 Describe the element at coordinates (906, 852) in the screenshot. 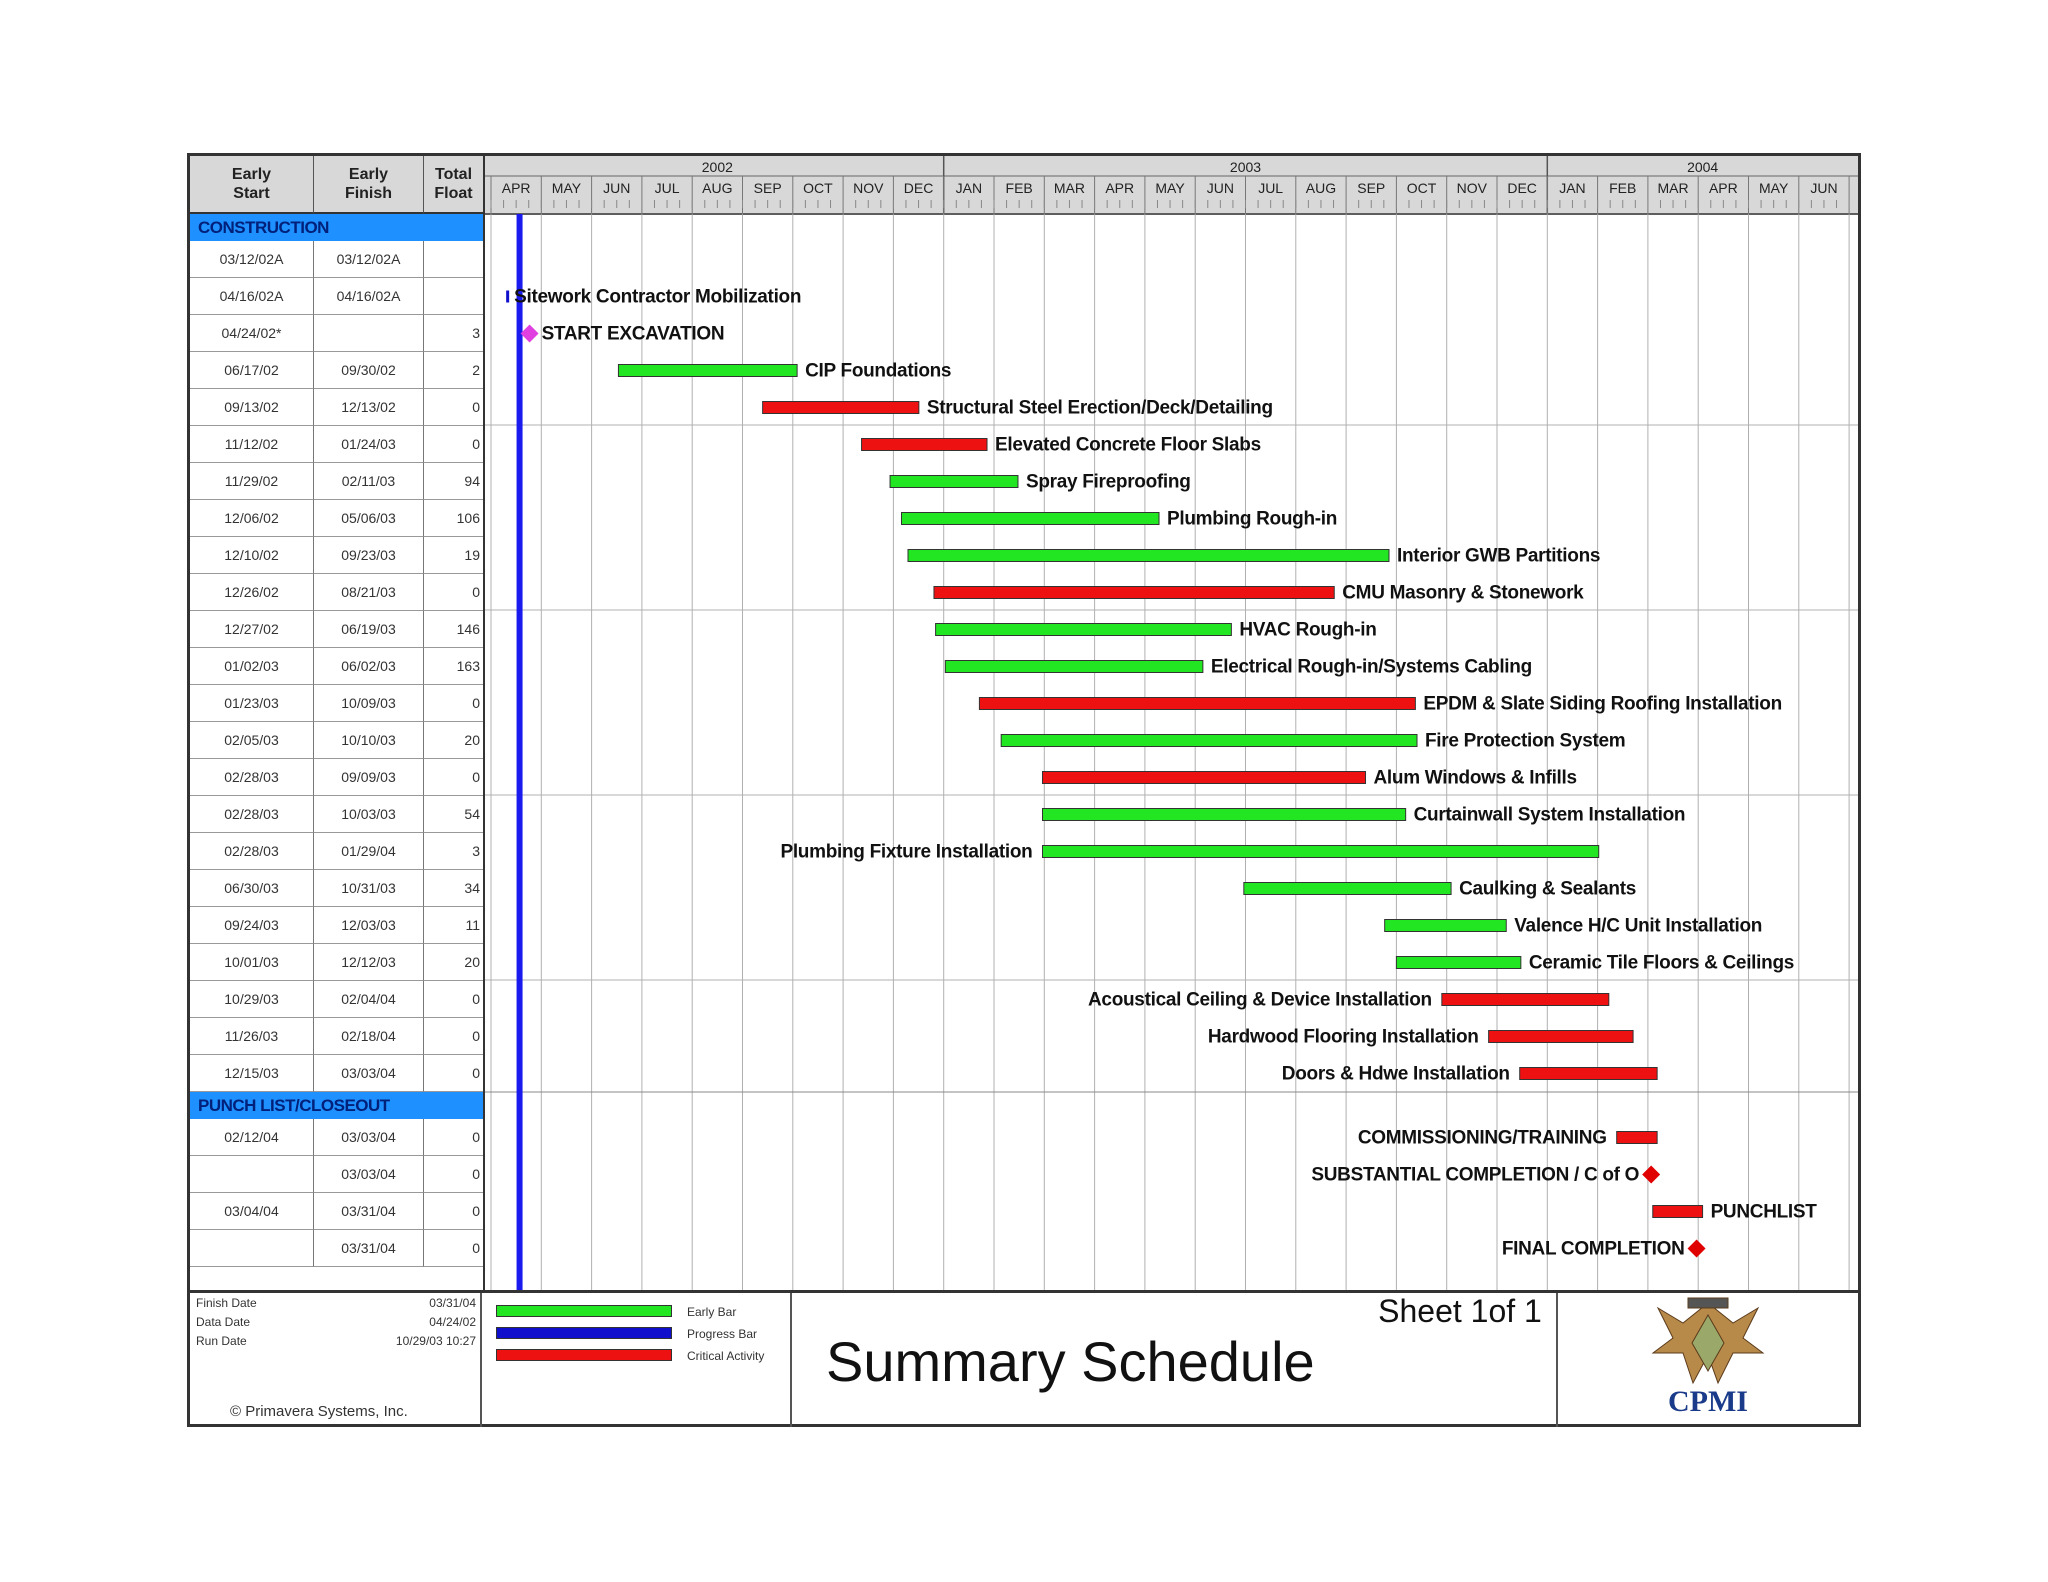

I see `activity-label: Plumbing Fixture Installation` at that location.